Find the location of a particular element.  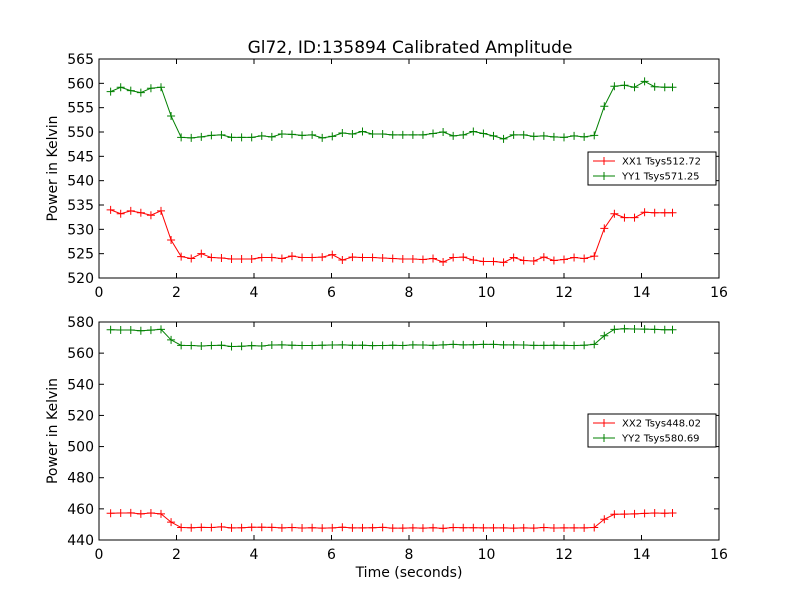

legend: XX1 Tsys512.72 YY1 Tsys571.25 is located at coordinates (652, 168).